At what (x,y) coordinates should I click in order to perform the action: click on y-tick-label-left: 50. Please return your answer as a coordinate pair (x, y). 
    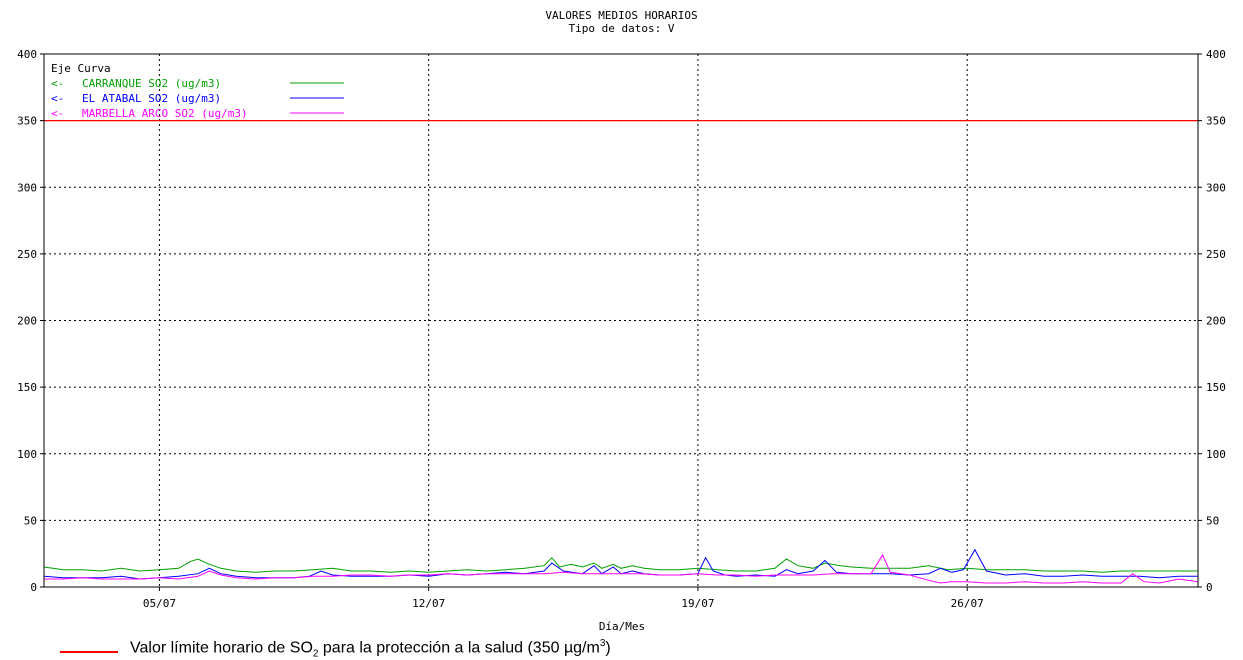
    Looking at the image, I should click on (30, 520).